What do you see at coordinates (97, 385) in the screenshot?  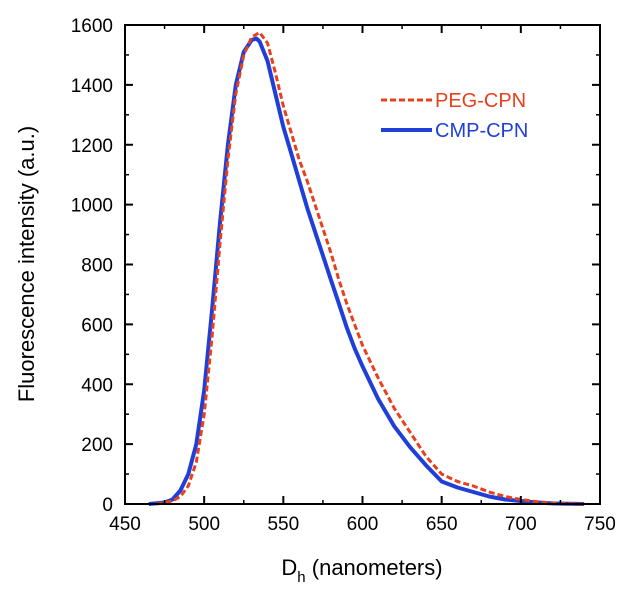 I see `y-tick-label: 400` at bounding box center [97, 385].